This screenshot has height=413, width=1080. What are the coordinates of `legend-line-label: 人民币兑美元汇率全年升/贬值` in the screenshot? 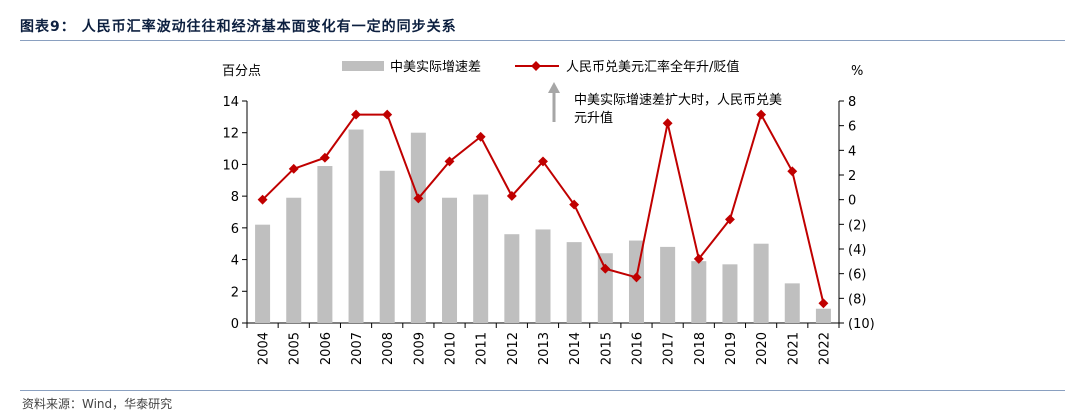 It's located at (652, 67).